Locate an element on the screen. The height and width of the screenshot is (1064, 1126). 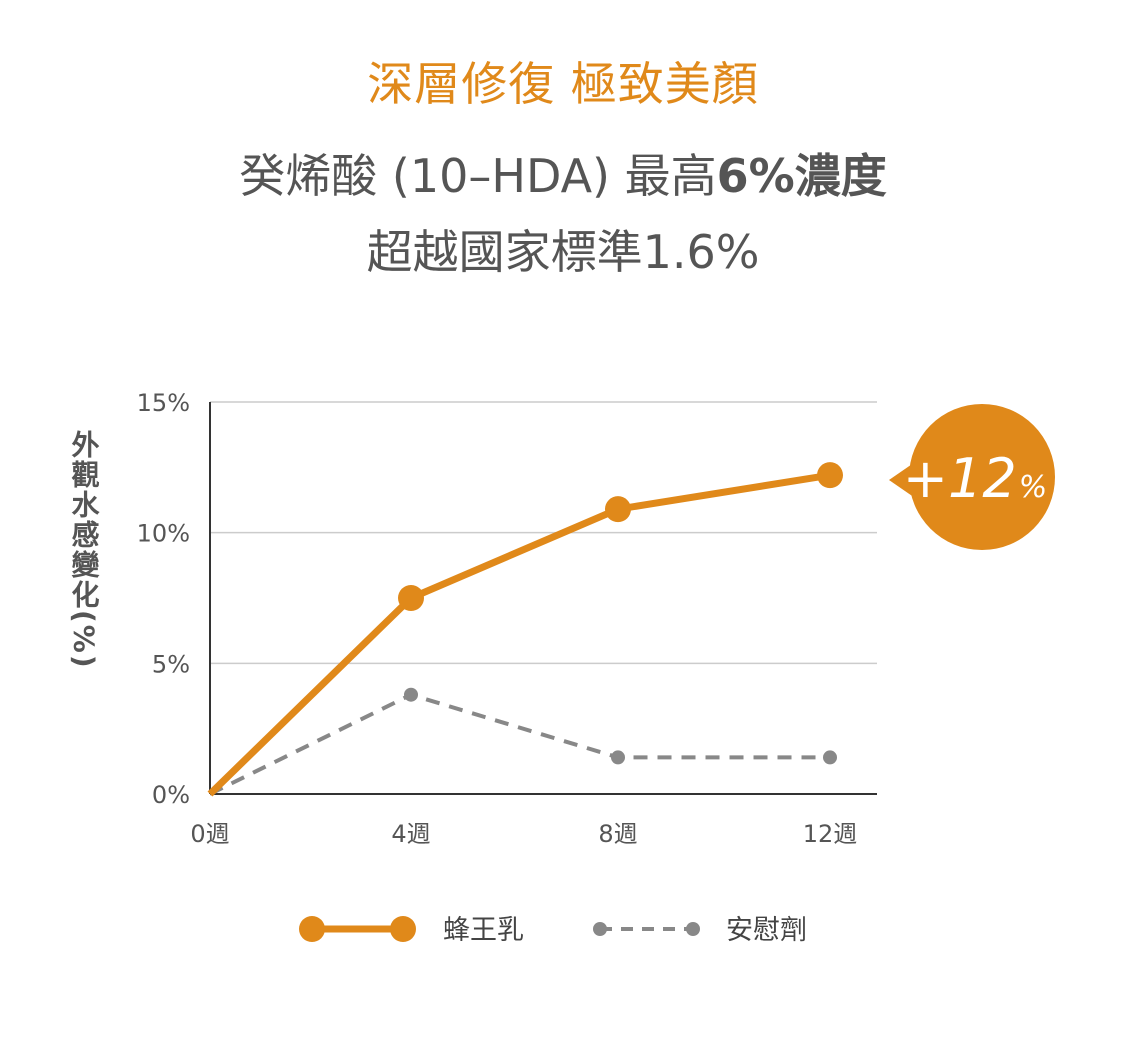
headline-title: 深層修復 極致美顏 is located at coordinates (563, 84).